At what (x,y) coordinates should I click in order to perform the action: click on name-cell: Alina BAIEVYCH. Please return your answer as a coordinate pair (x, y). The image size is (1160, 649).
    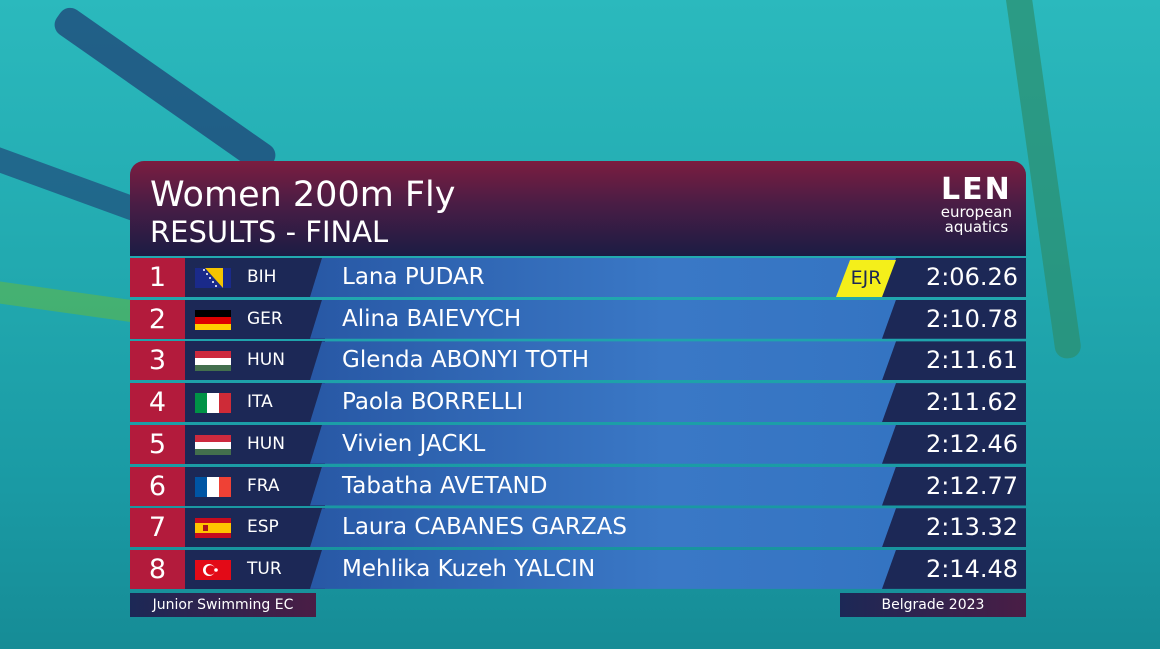
    Looking at the image, I should click on (605, 319).